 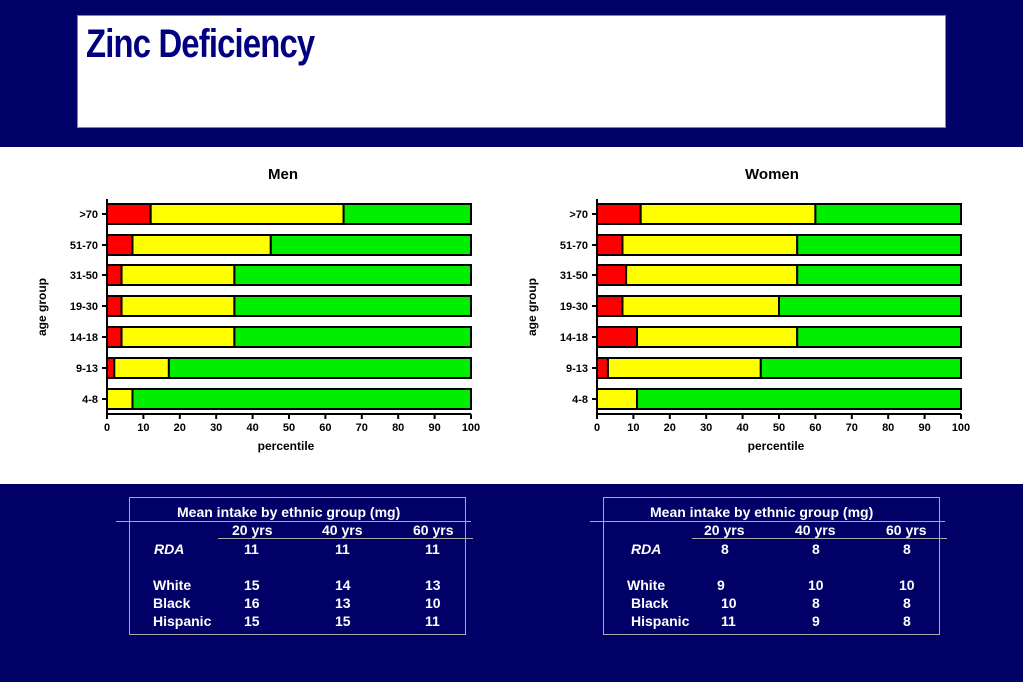 I want to click on row-value: 16, so click(x=252, y=603).